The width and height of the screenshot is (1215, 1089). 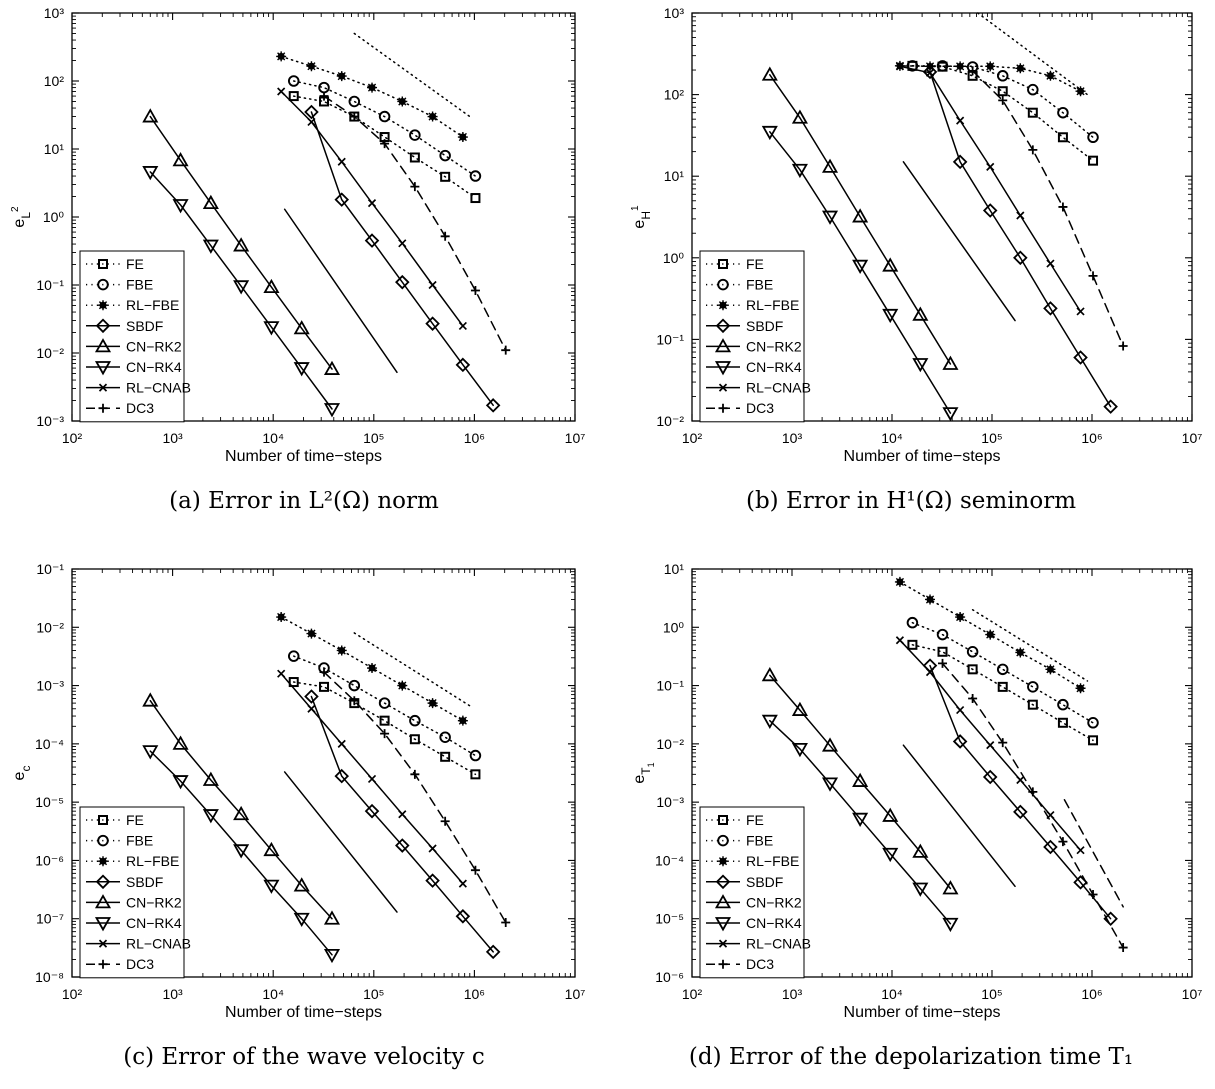 I want to click on legend-label: RL−FBE, so click(x=772, y=305).